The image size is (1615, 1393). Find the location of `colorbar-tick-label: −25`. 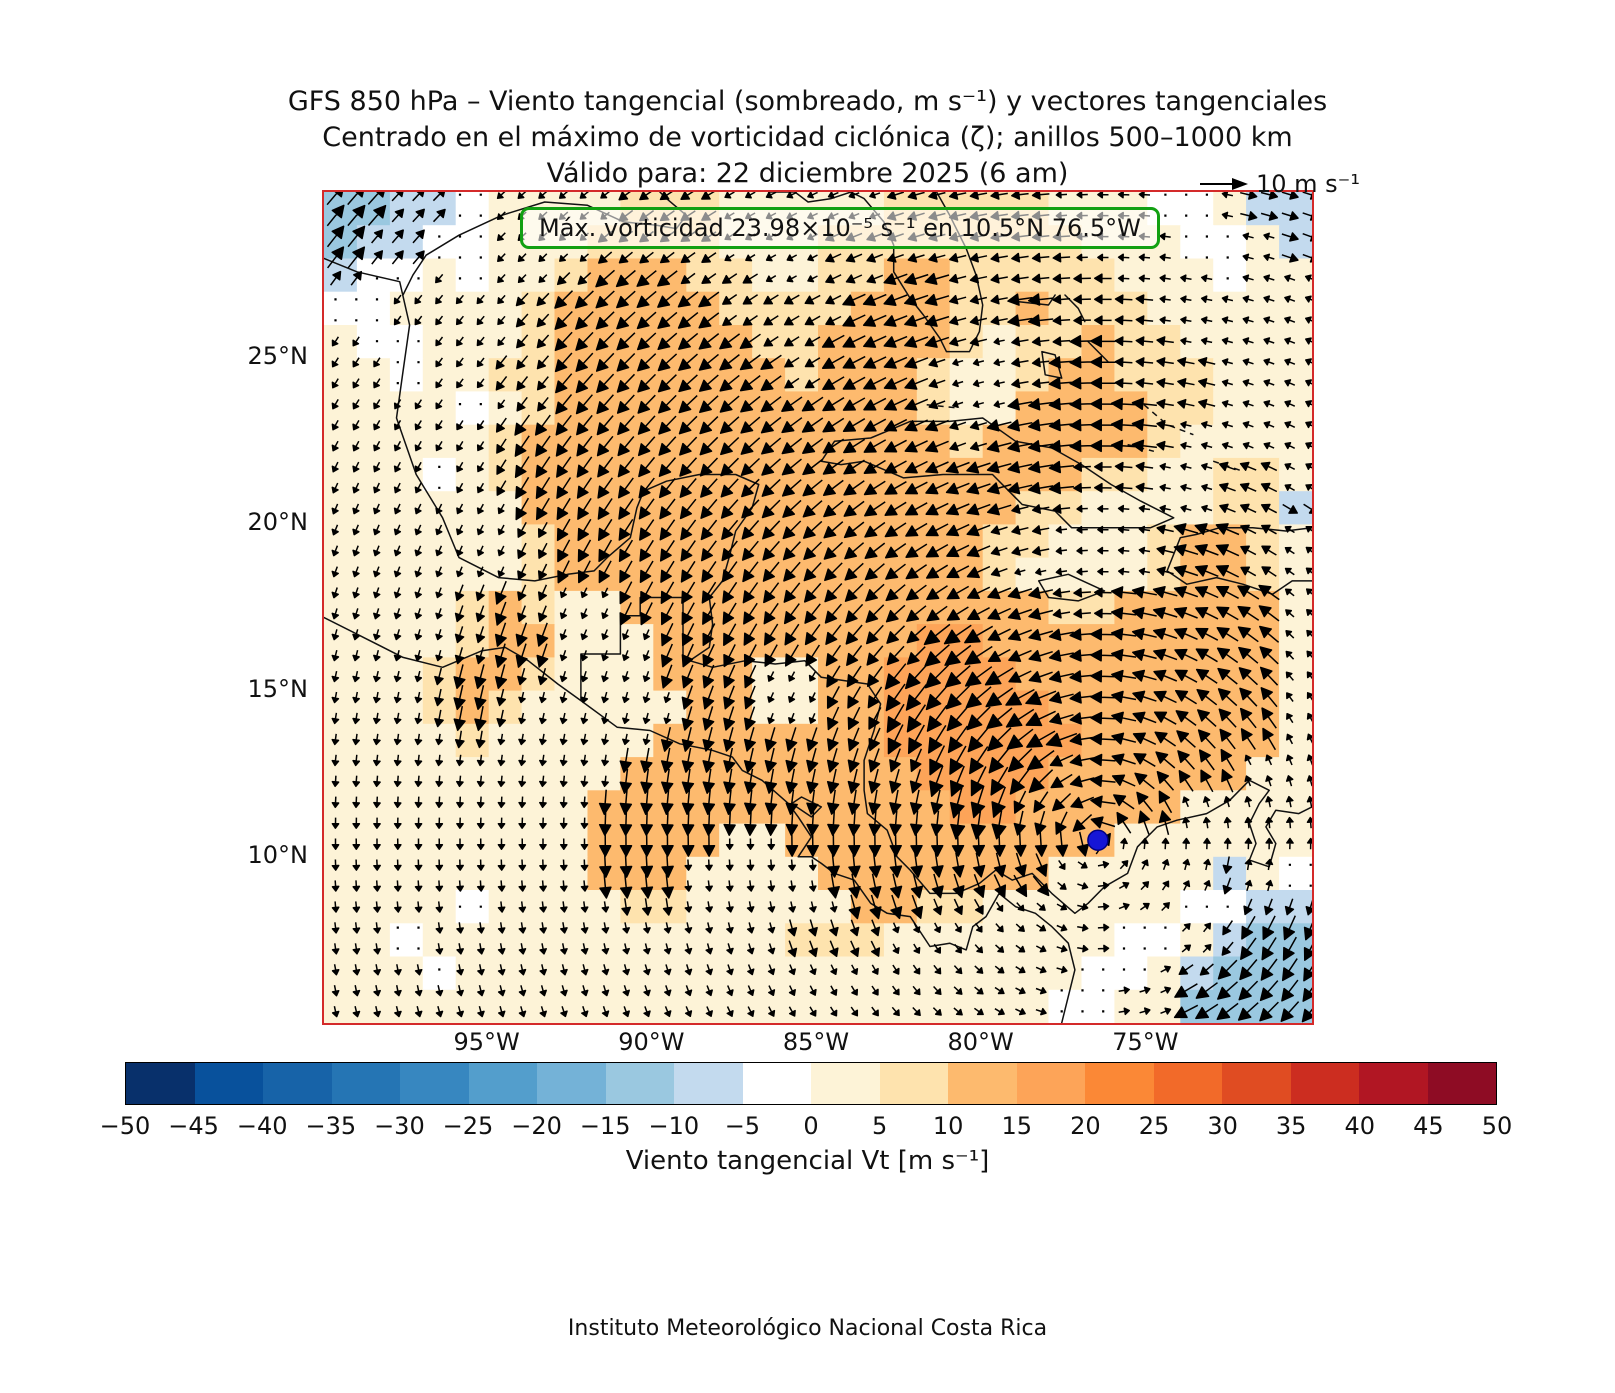

colorbar-tick-label: −25 is located at coordinates (468, 1126).